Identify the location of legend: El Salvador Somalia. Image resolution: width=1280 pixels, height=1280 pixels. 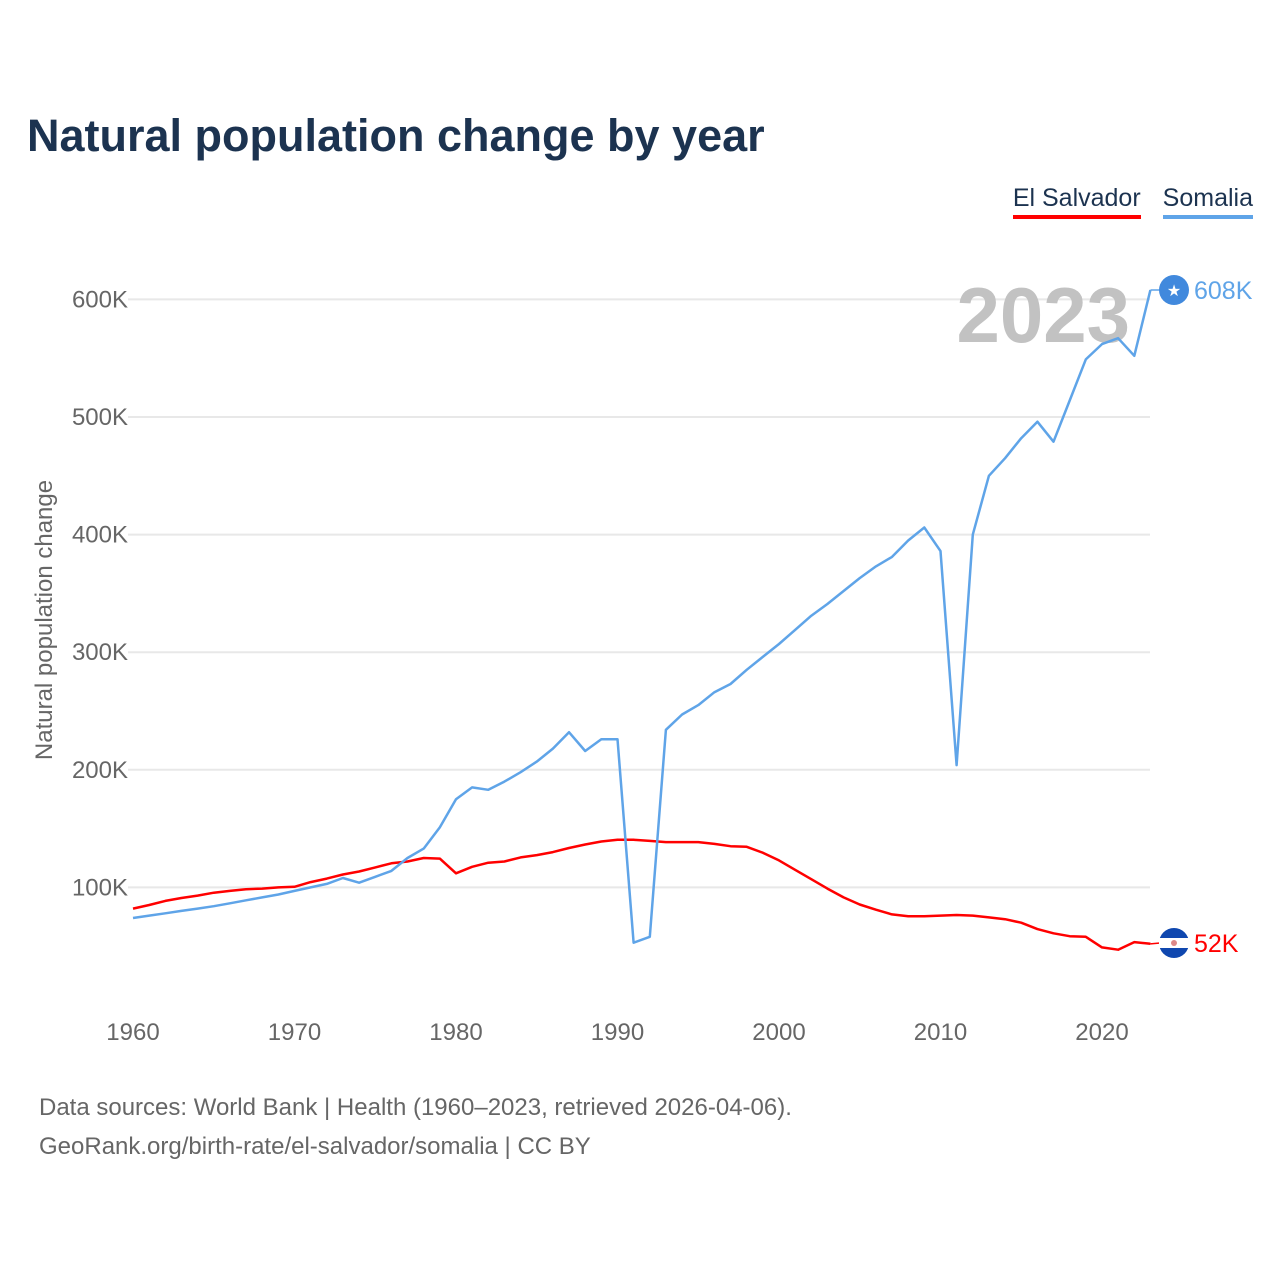
(1132, 201).